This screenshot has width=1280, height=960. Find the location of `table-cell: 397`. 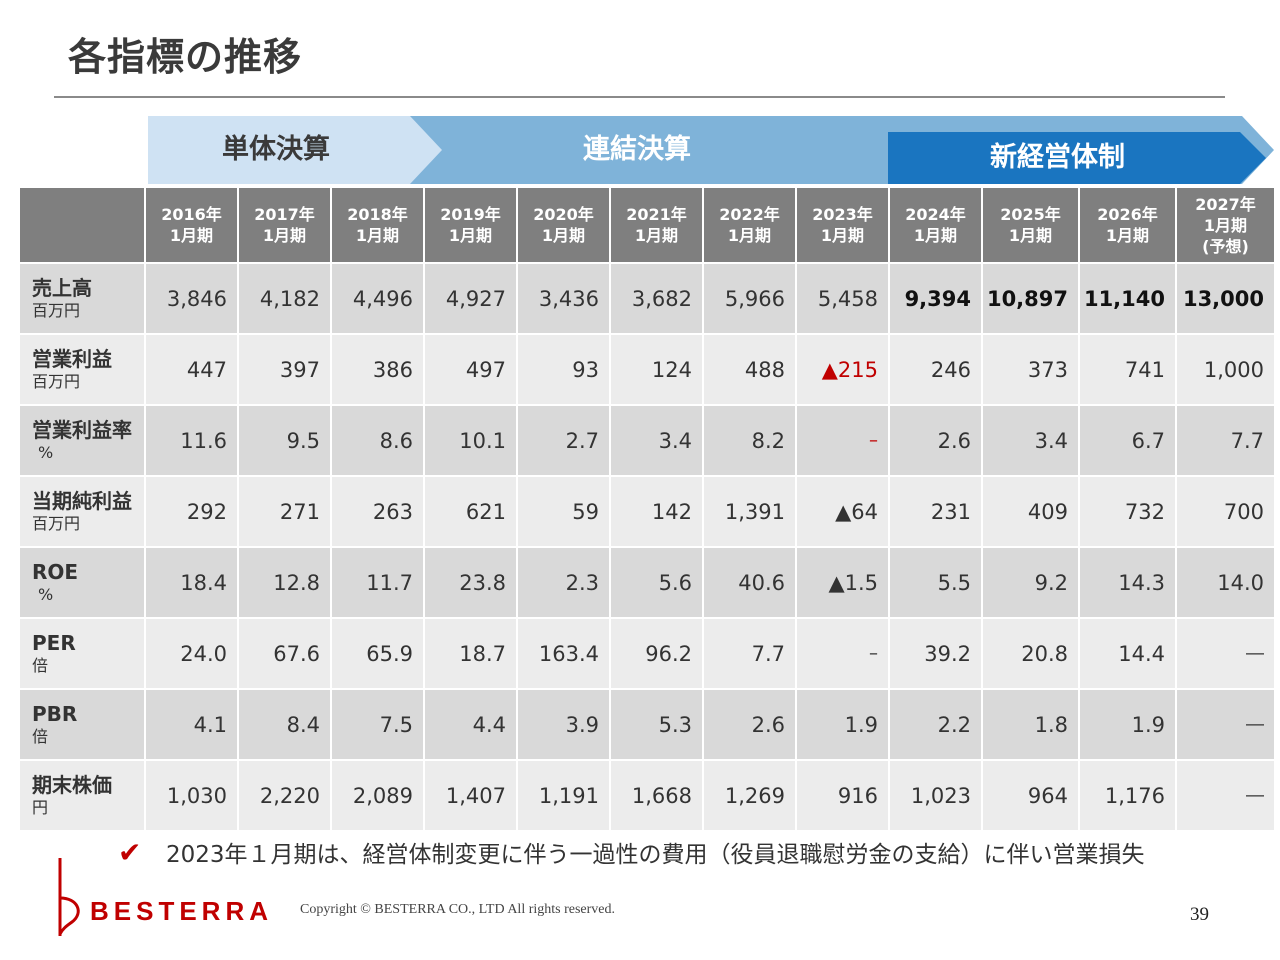

table-cell: 397 is located at coordinates (284, 369).